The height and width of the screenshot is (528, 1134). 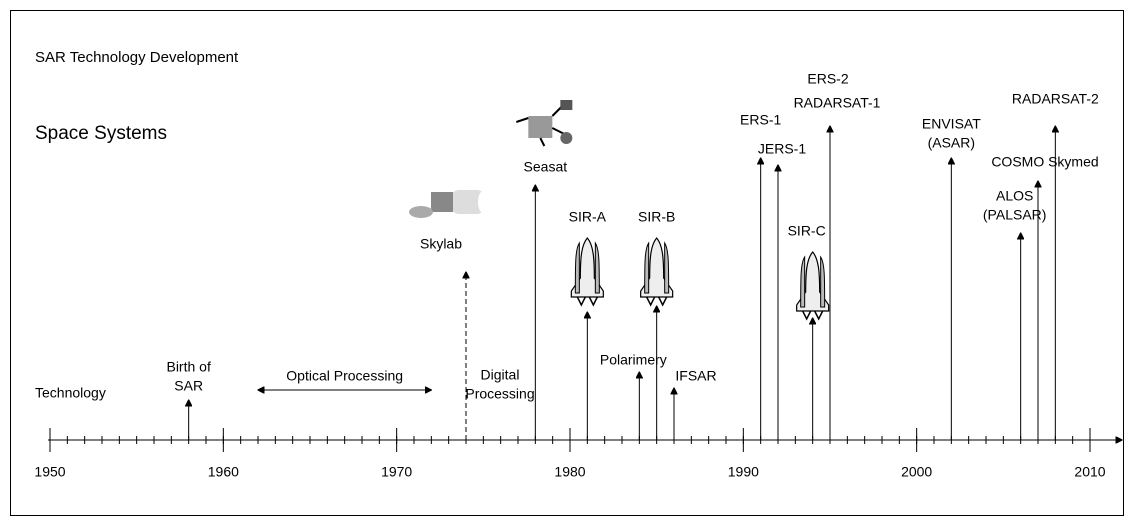 What do you see at coordinates (827, 79) in the screenshot?
I see `event-label: ERS-2` at bounding box center [827, 79].